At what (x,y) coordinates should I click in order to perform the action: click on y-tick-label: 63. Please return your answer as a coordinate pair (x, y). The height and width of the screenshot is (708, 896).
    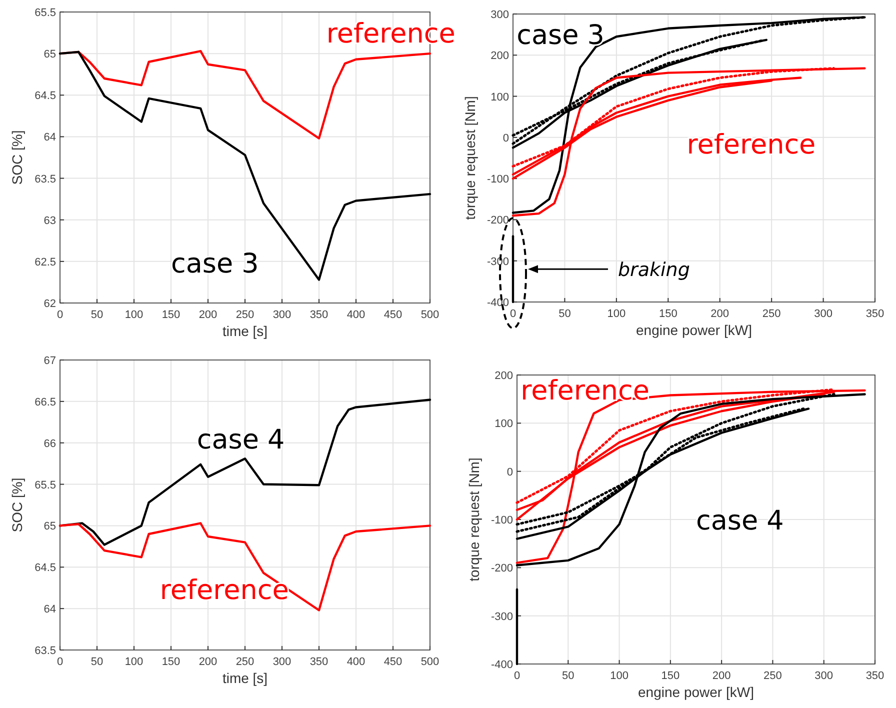
    Looking at the image, I should click on (50, 220).